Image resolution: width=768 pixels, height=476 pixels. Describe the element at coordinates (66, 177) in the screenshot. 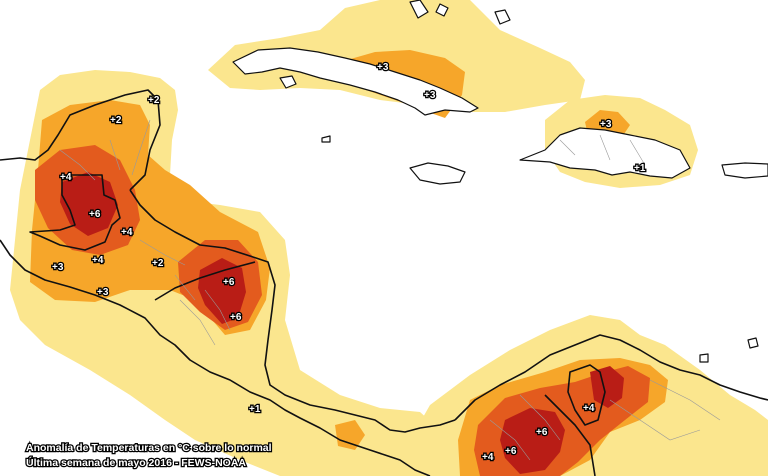

I see `label-tabasco: +4` at that location.